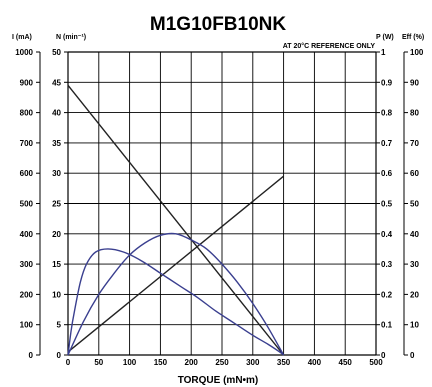 The width and height of the screenshot is (432, 387). Describe the element at coordinates (56, 204) in the screenshot. I see `speed-tick-label: 25` at that location.